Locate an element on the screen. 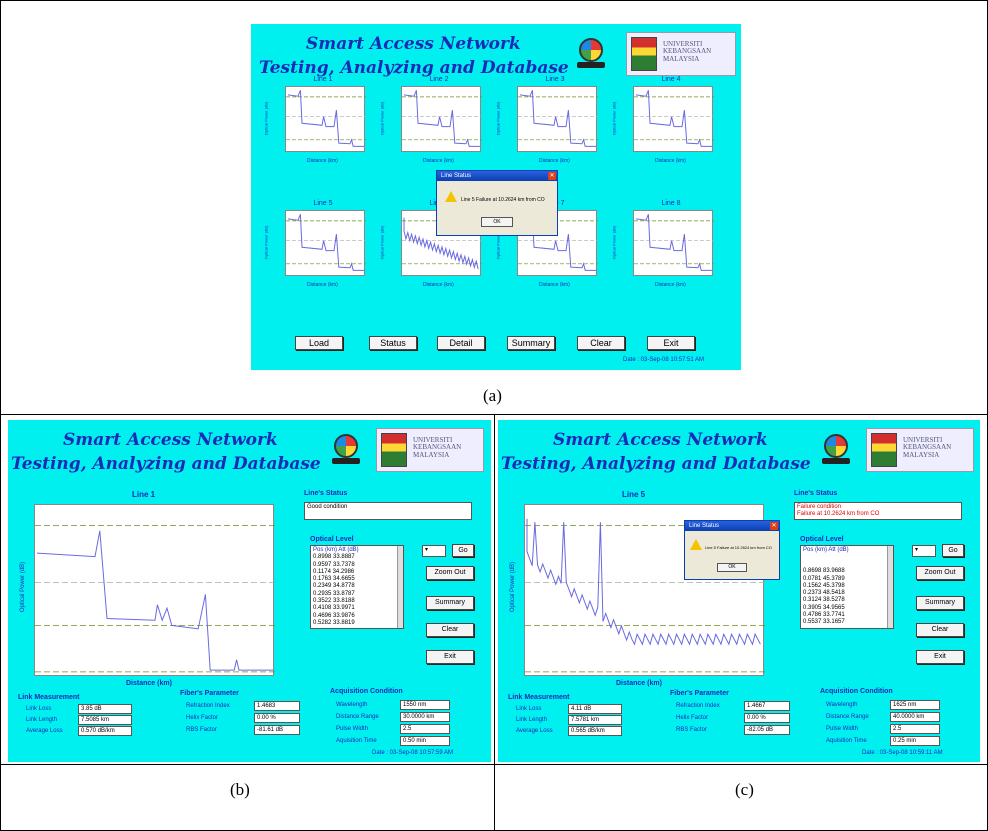 The height and width of the screenshot is (831, 988). lab-logo-icon is located at coordinates (836, 446).